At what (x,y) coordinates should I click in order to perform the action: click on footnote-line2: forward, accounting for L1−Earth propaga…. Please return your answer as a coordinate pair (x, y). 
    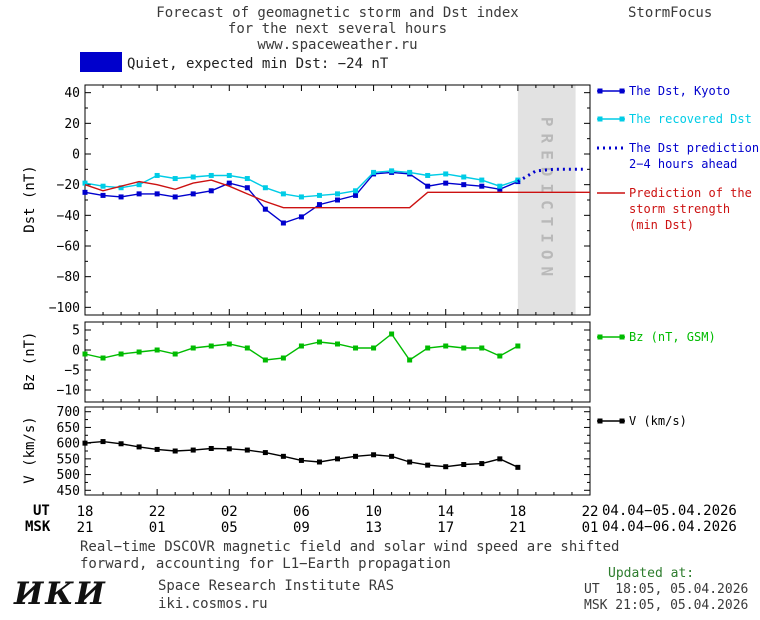
    Looking at the image, I should click on (265, 564).